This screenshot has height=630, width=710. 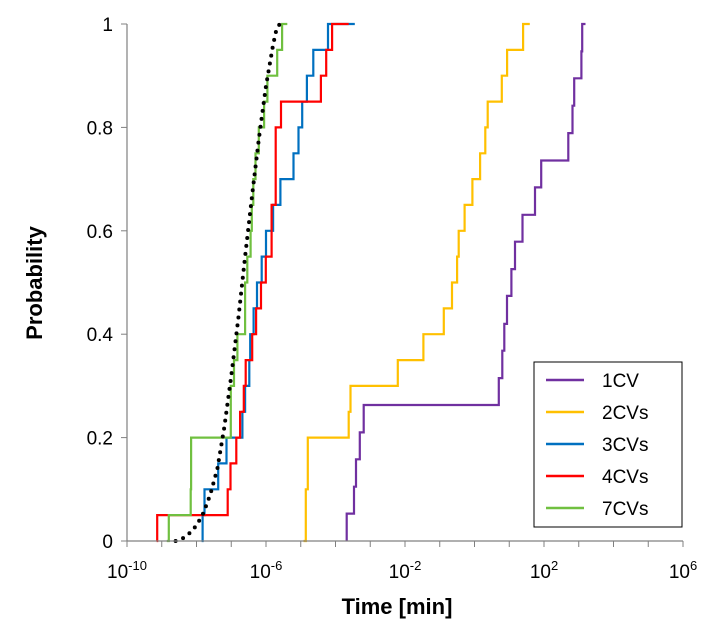 What do you see at coordinates (100, 335) in the screenshot?
I see `y-tick-label: 0.4` at bounding box center [100, 335].